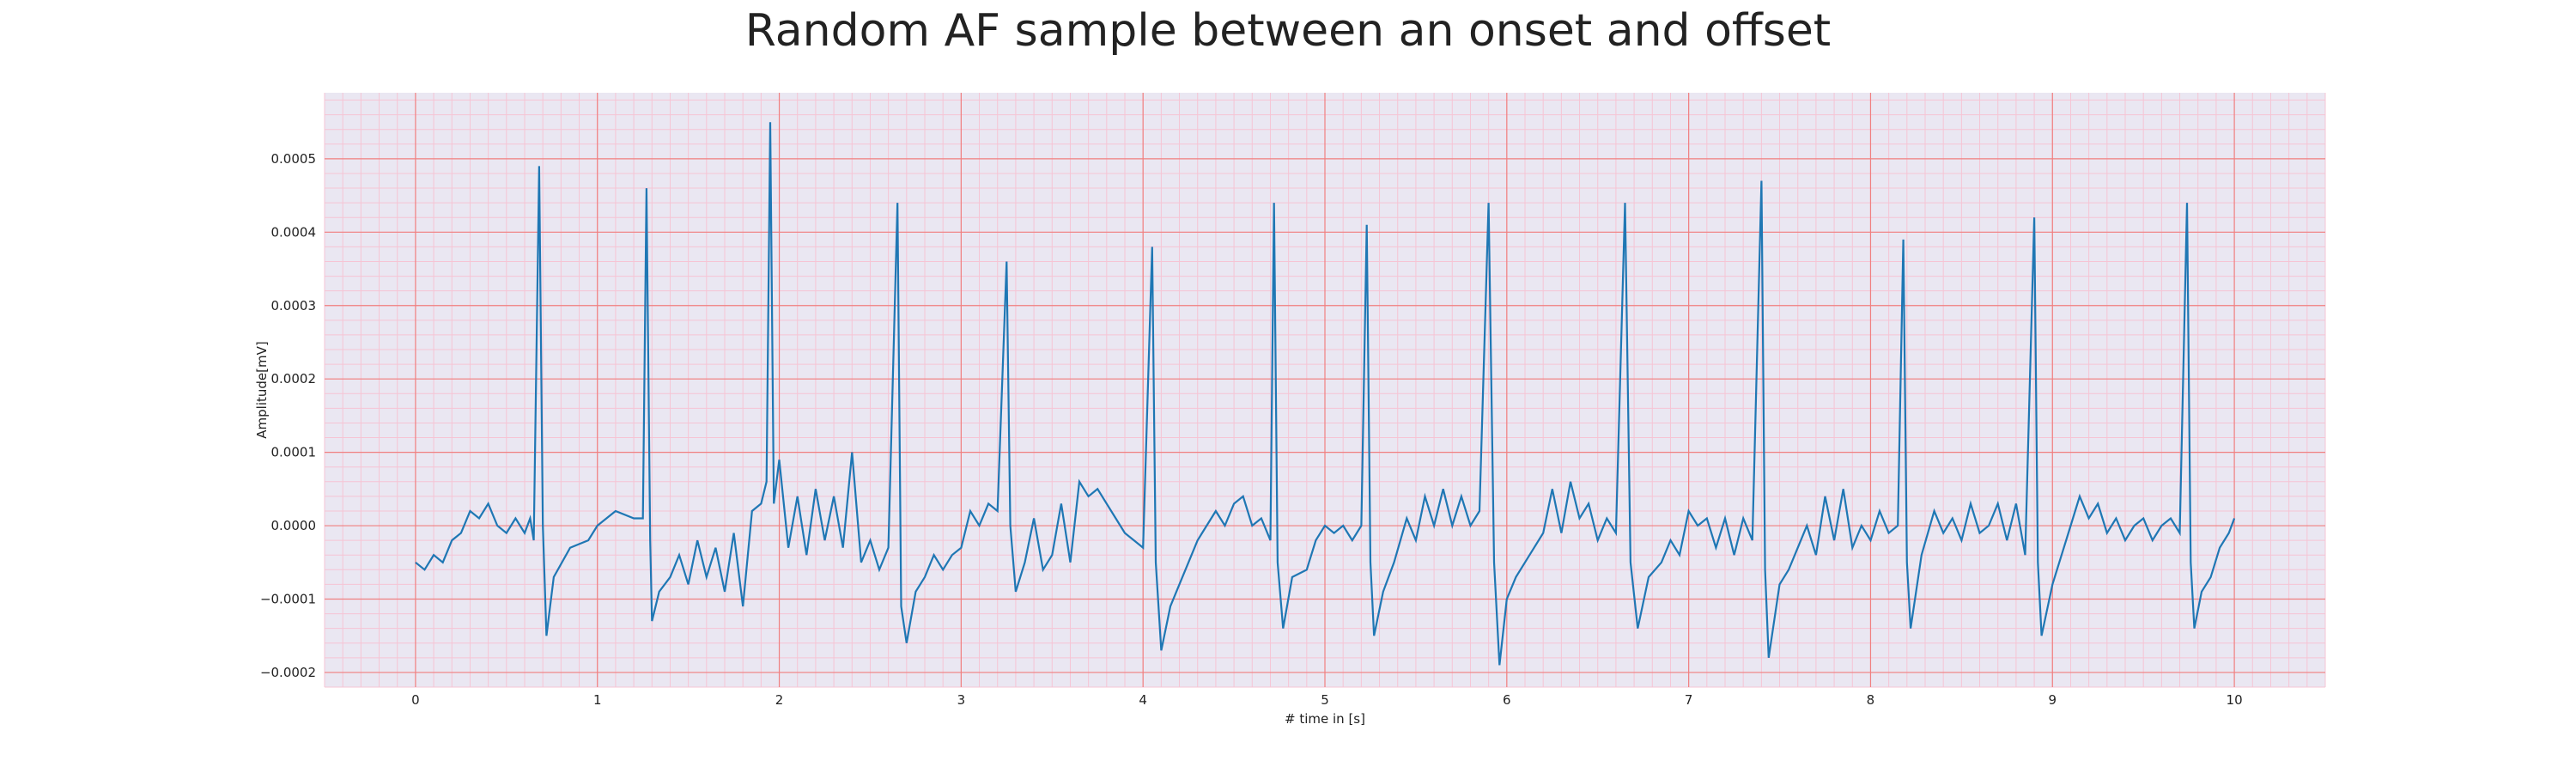  What do you see at coordinates (779, 700) in the screenshot?
I see `x-tick-label: 2` at bounding box center [779, 700].